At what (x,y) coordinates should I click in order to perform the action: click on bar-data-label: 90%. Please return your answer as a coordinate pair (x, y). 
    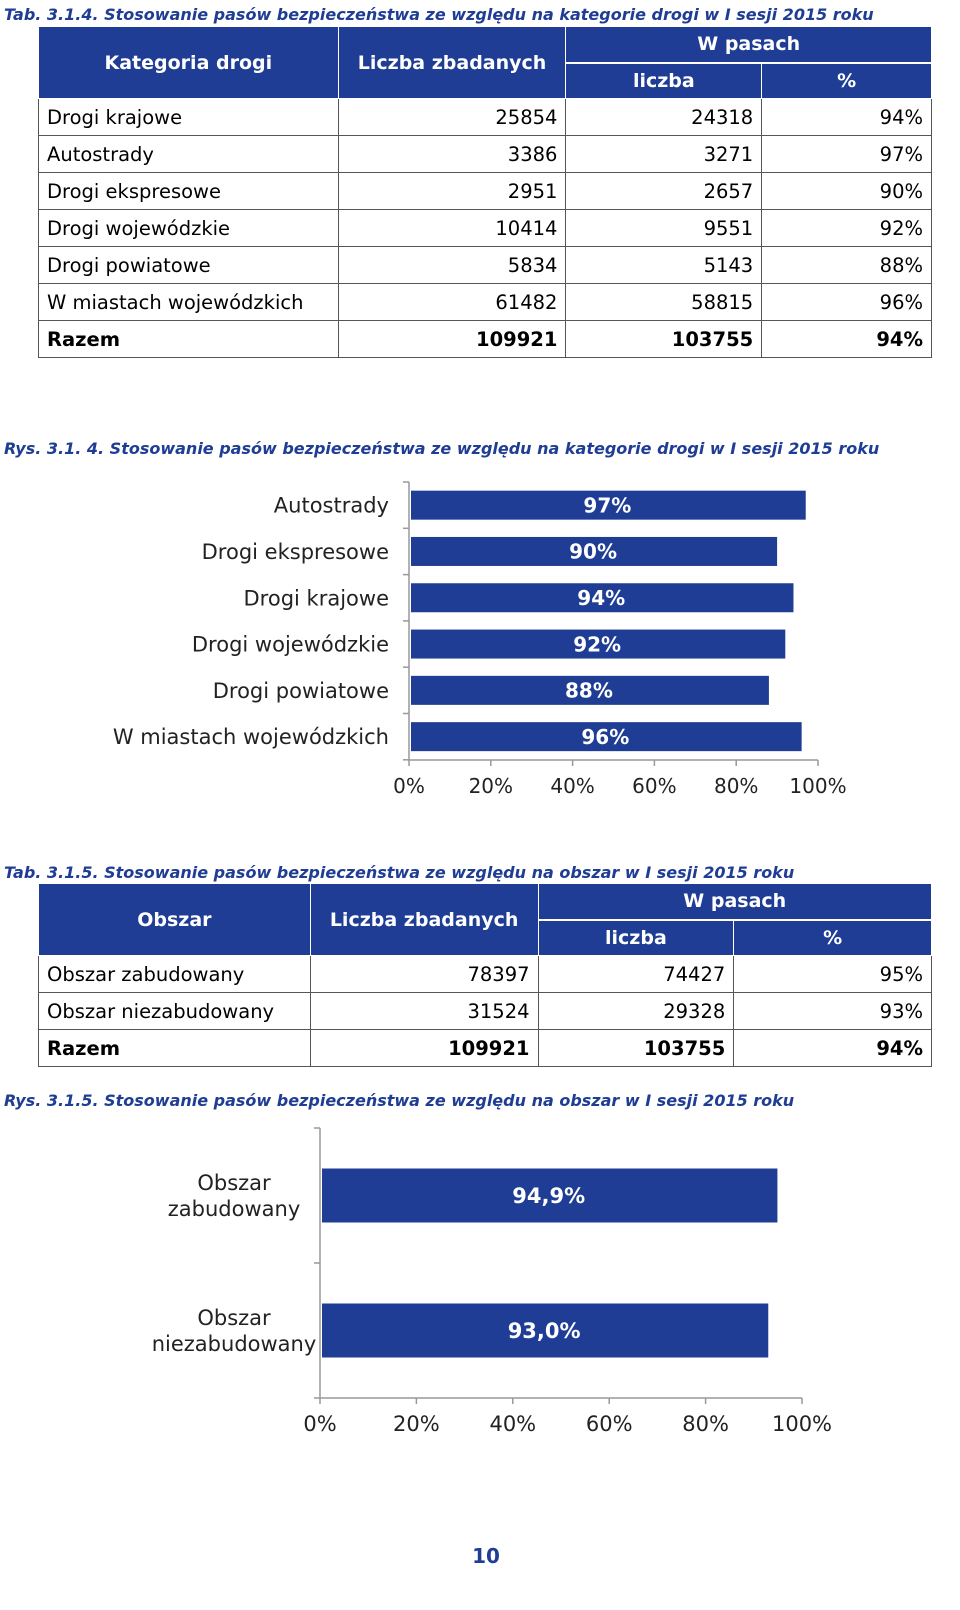
    Looking at the image, I should click on (593, 552).